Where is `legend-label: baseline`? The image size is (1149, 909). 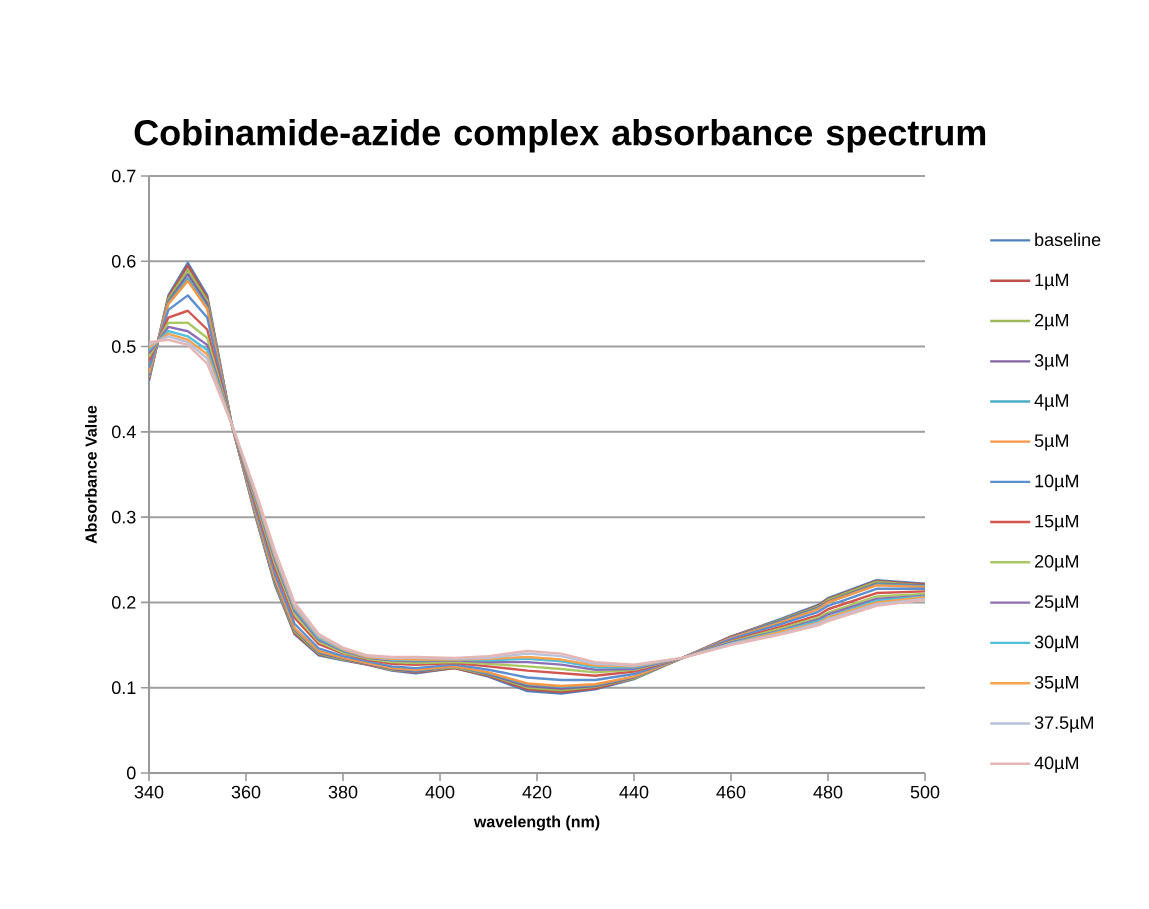
legend-label: baseline is located at coordinates (1068, 239).